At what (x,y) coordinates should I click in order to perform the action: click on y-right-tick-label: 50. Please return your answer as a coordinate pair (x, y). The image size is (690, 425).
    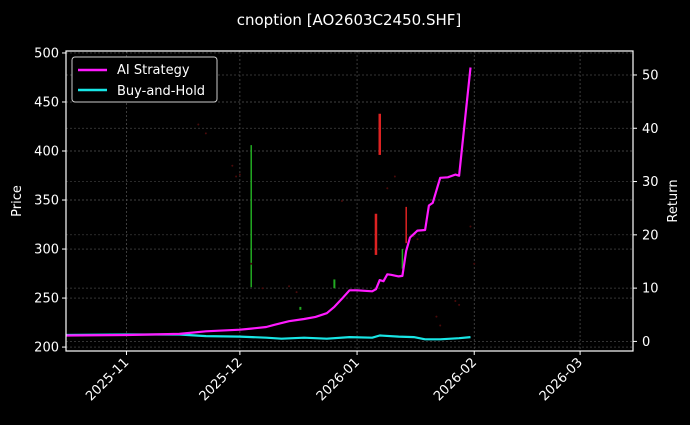
    Looking at the image, I should click on (650, 75).